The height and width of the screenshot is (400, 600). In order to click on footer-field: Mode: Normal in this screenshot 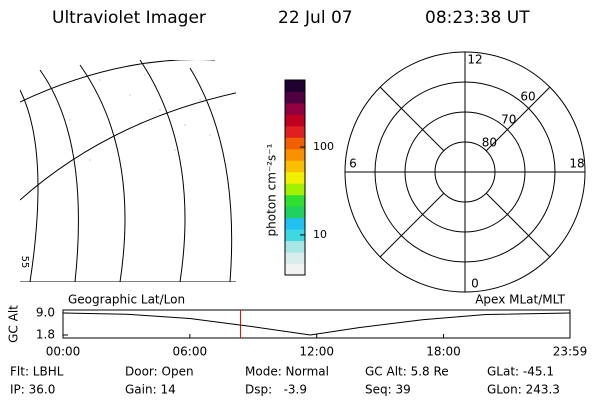, I will do `click(287, 372)`.